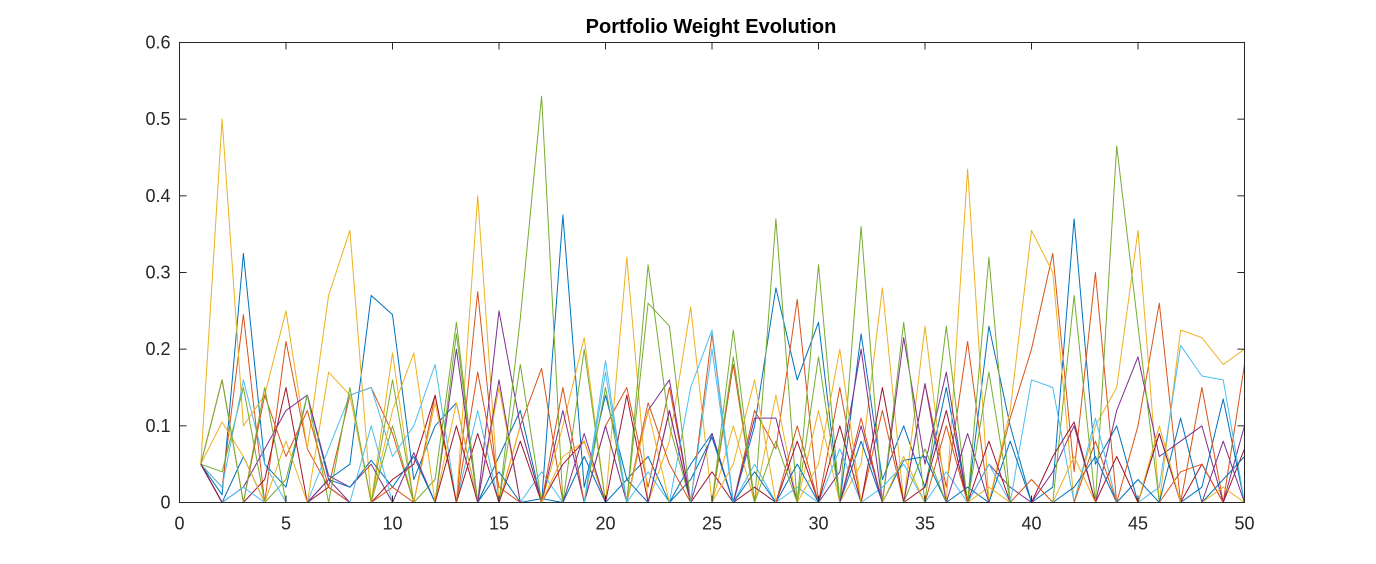 The width and height of the screenshot is (1376, 564). What do you see at coordinates (157, 426) in the screenshot?
I see `y-tick-label: 0.1` at bounding box center [157, 426].